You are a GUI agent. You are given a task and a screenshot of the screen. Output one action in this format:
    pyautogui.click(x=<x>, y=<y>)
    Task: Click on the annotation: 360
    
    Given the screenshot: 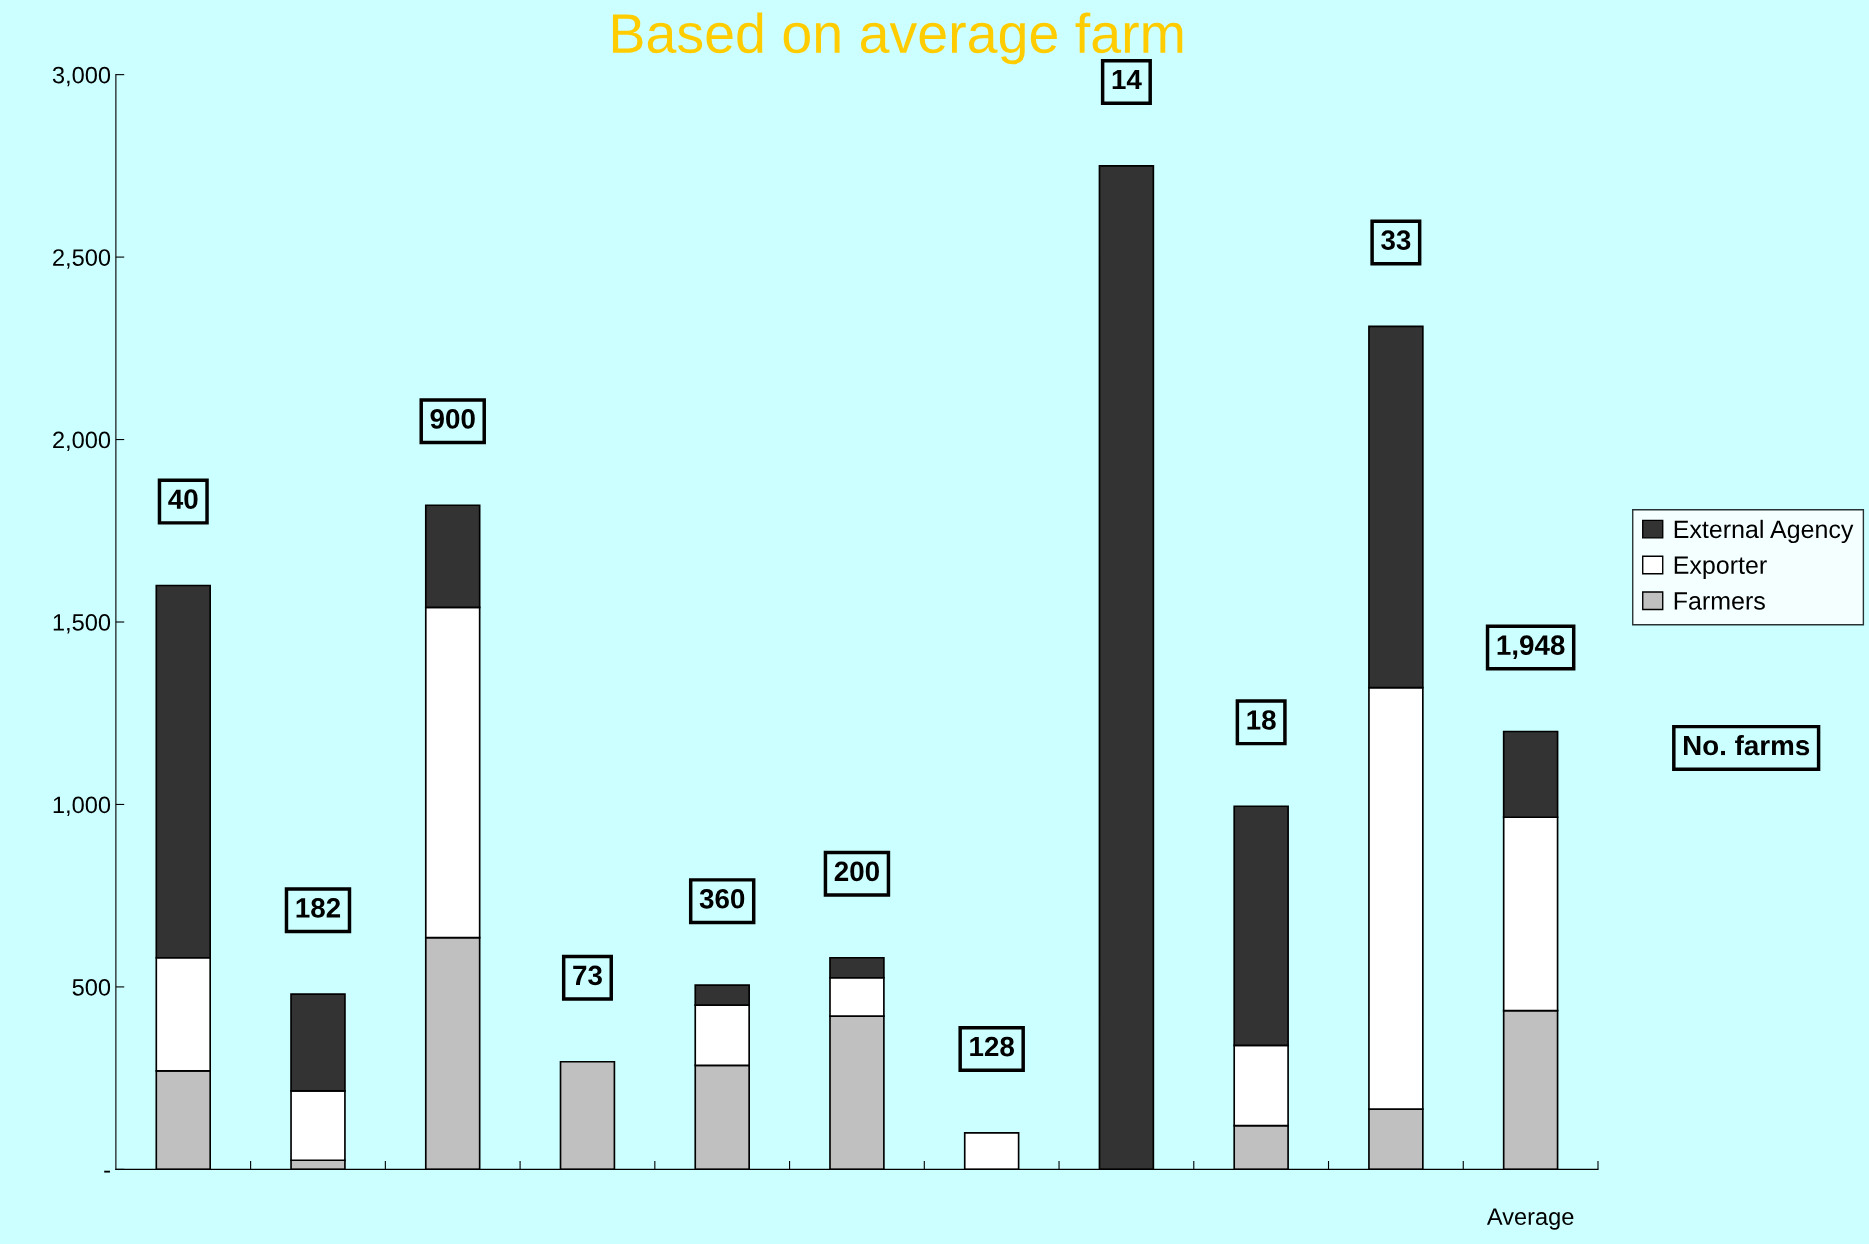 What is the action you would take?
    pyautogui.click(x=722, y=898)
    